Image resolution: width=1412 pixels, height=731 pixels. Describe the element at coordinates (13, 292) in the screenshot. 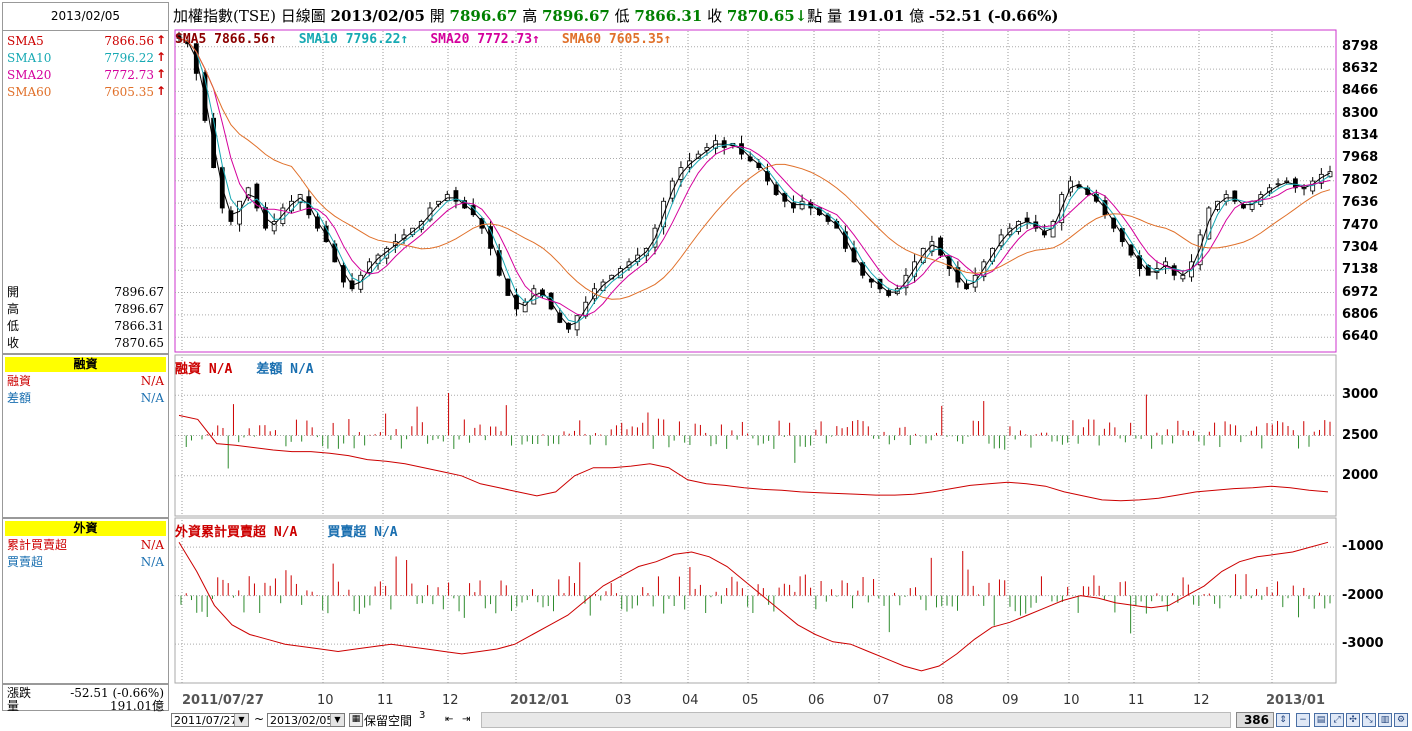

I see `ohlc-row-0-label: 開` at that location.